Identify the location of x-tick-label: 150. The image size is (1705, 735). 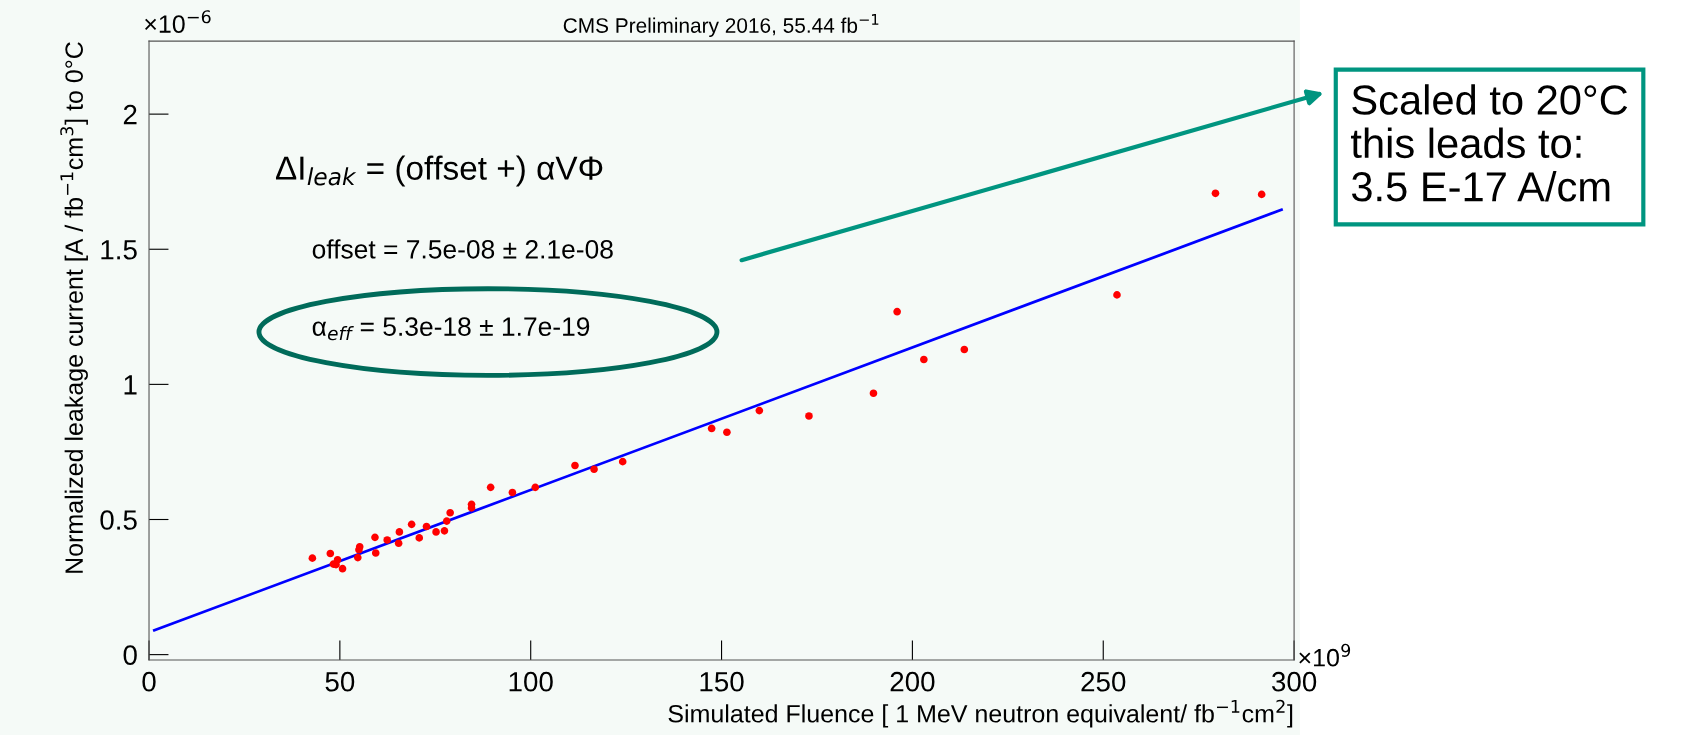
(722, 681).